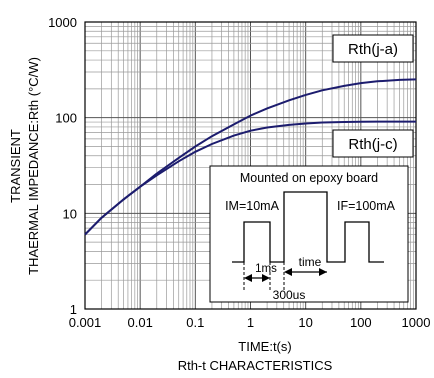  I want to click on legend-rth-jc: Rth(j-c), so click(373, 143).